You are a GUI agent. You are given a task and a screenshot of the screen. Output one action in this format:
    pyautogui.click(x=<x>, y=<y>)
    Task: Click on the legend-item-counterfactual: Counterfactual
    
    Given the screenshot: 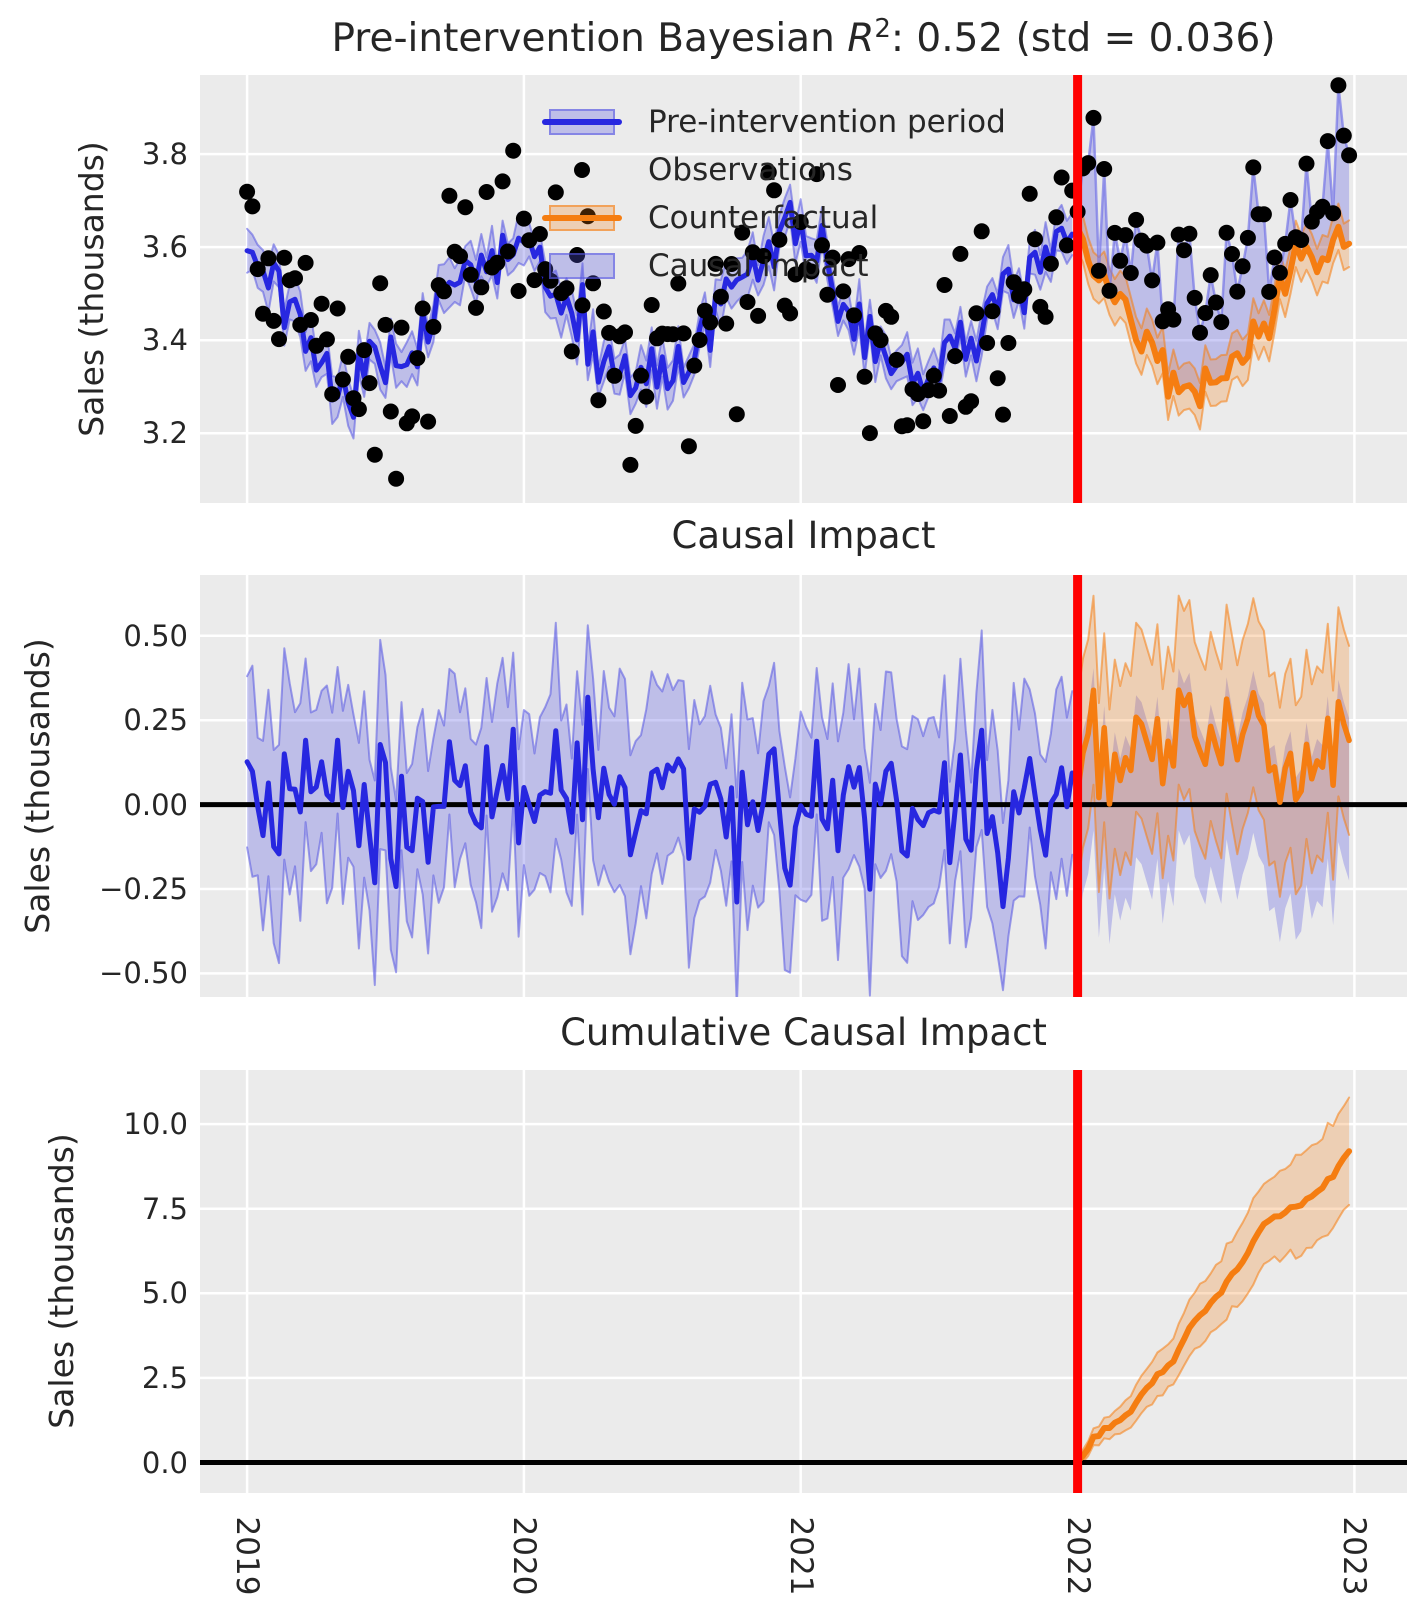 What is the action you would take?
    pyautogui.click(x=773, y=218)
    